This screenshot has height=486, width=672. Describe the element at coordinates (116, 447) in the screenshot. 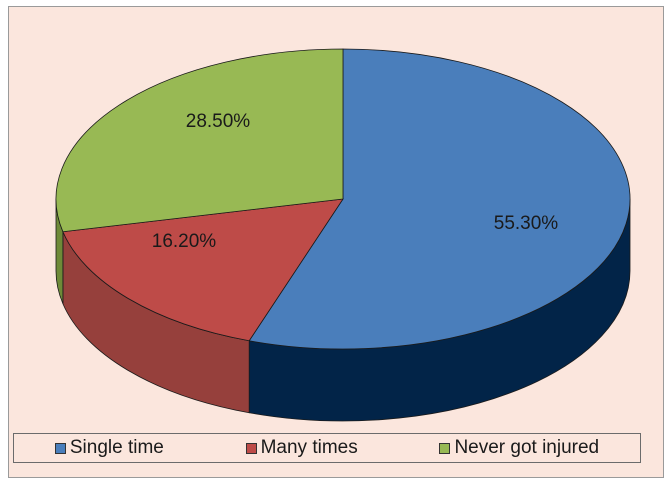

I see `legend-label: Single time` at that location.